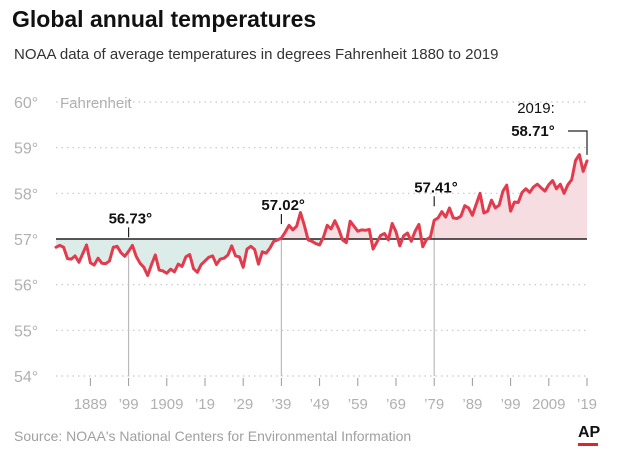 The image size is (620, 456). What do you see at coordinates (472, 404) in the screenshot?
I see `x-tick-label: ’89` at bounding box center [472, 404].